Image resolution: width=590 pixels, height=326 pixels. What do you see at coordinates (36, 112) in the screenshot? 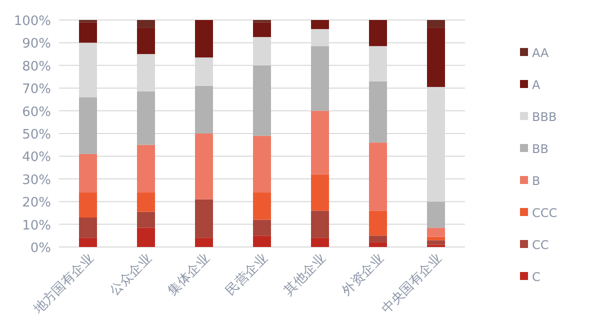
I see `y-tick-label: 60%` at bounding box center [36, 112].